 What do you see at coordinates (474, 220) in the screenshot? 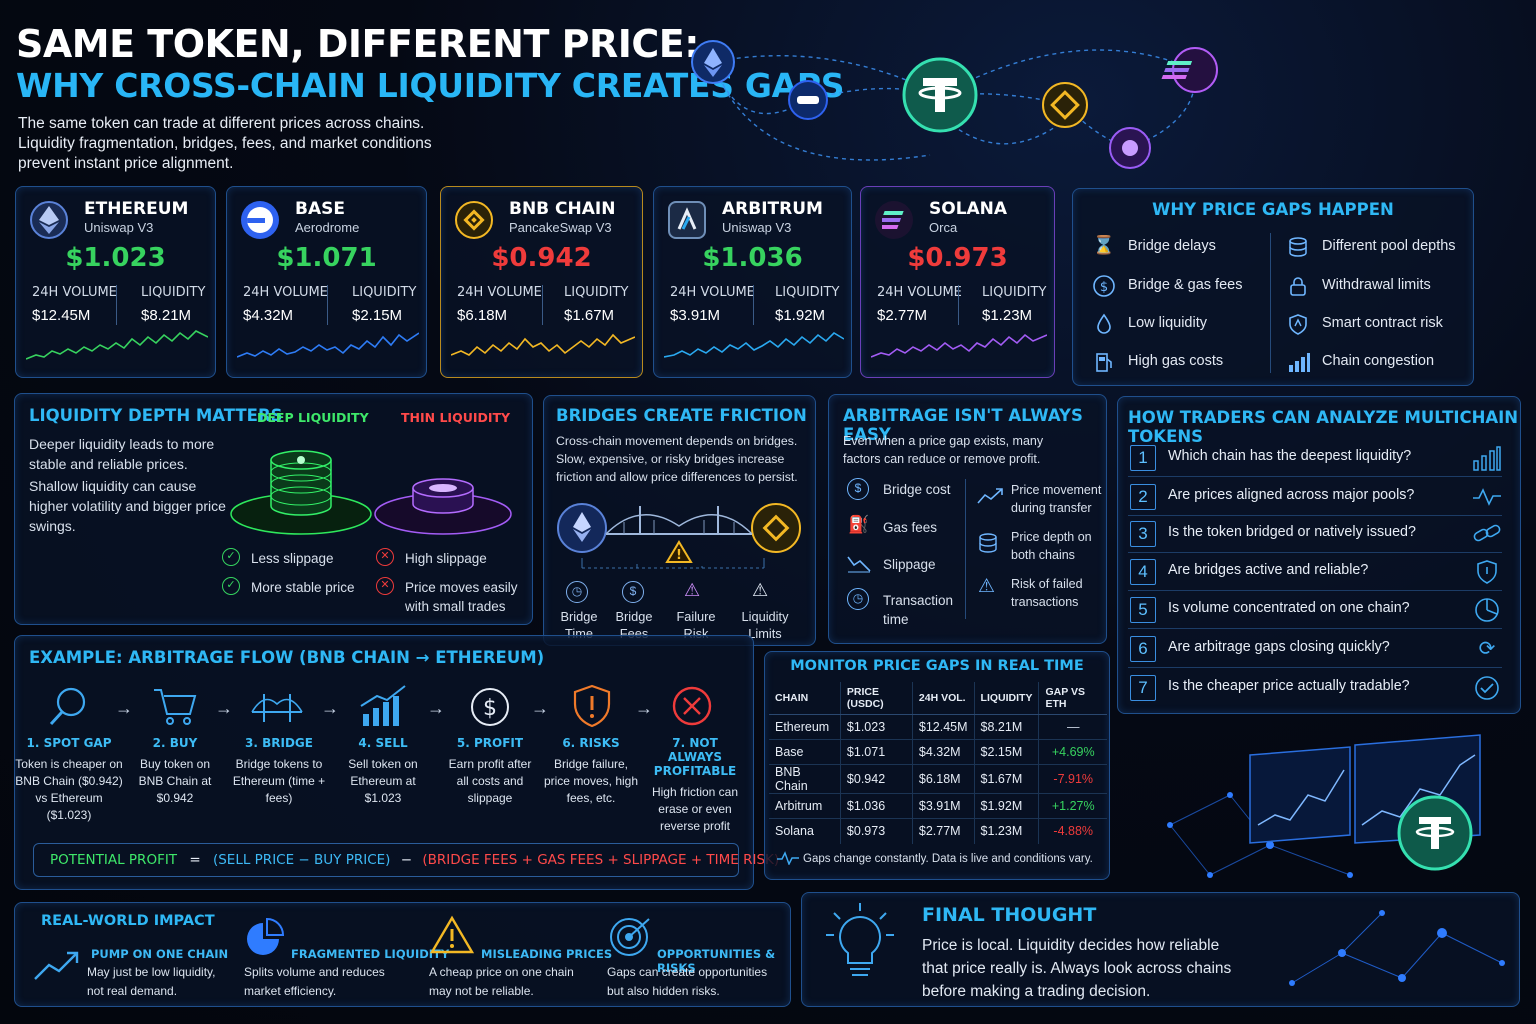
I see `bnb-icon` at bounding box center [474, 220].